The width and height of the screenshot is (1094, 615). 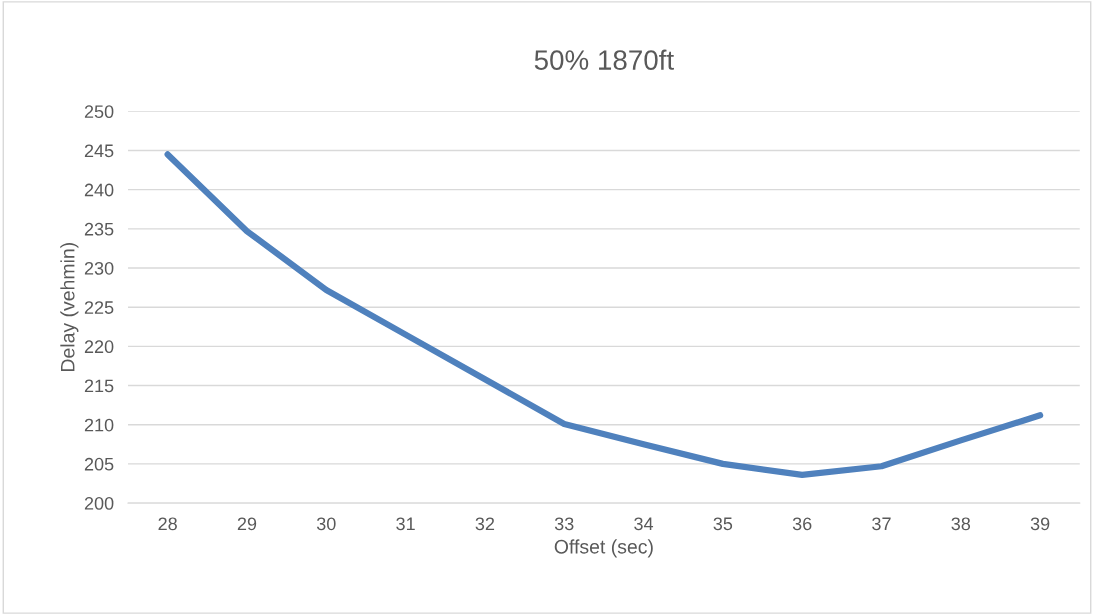 What do you see at coordinates (247, 524) in the screenshot?
I see `x-tick-label: 29` at bounding box center [247, 524].